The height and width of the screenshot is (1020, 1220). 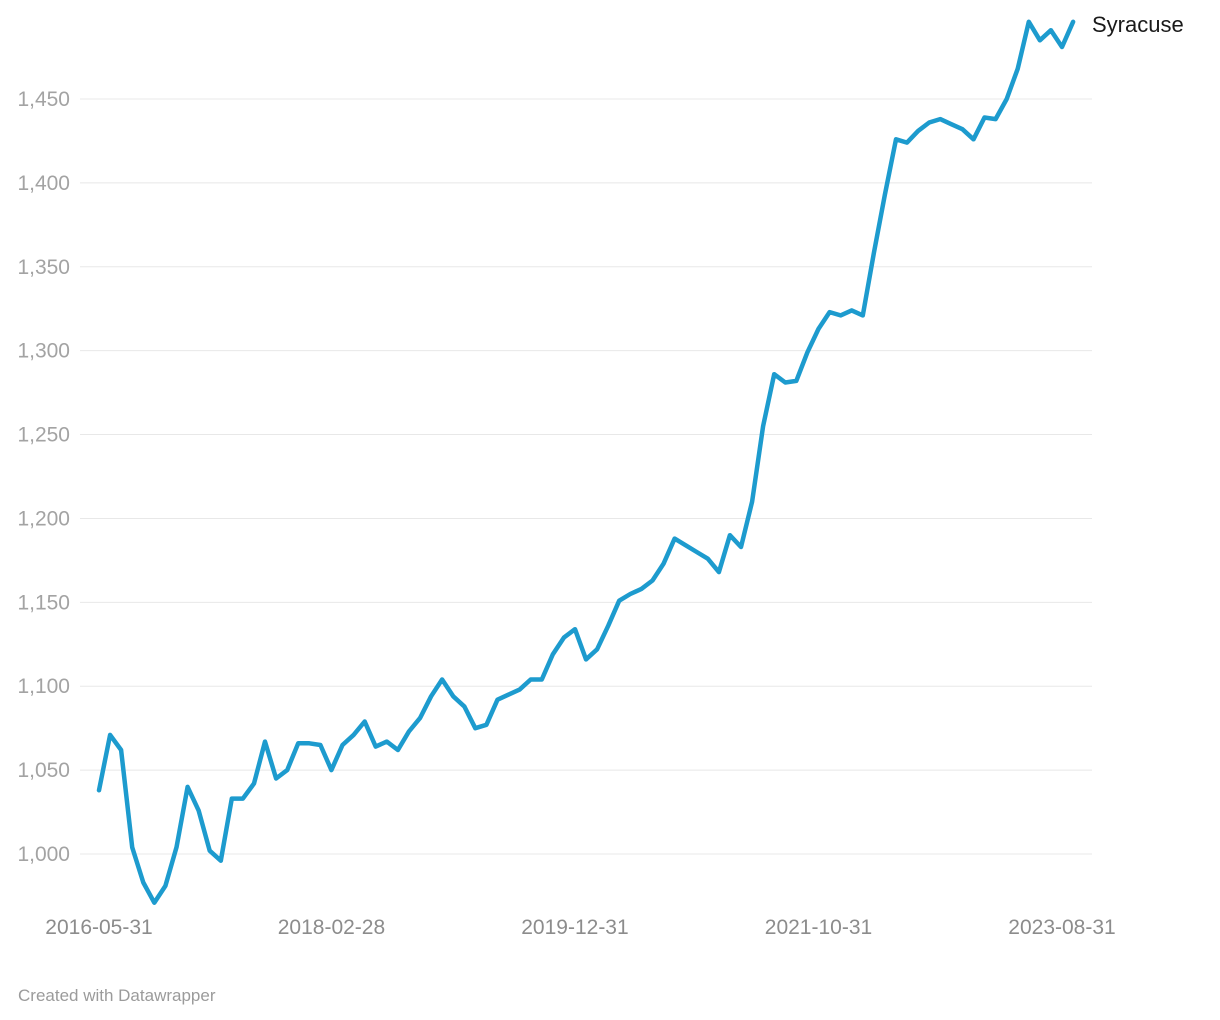 What do you see at coordinates (1061, 927) in the screenshot?
I see `x-tick-label: 2023-08-31` at bounding box center [1061, 927].